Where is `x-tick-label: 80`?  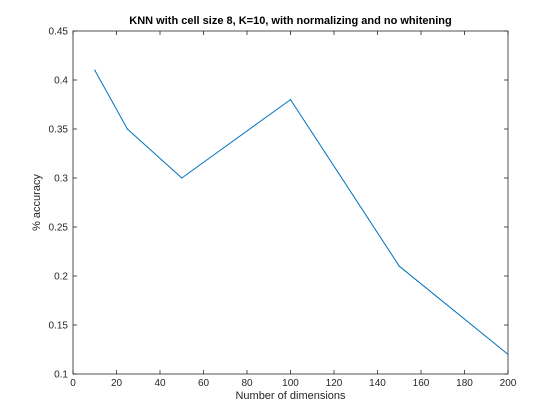
x-tick-label: 80 is located at coordinates (247, 383).